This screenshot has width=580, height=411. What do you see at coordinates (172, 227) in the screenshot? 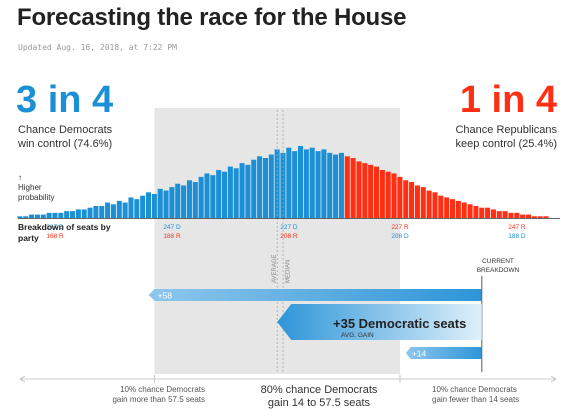
I see `tick-label-top: 247 D` at bounding box center [172, 227].